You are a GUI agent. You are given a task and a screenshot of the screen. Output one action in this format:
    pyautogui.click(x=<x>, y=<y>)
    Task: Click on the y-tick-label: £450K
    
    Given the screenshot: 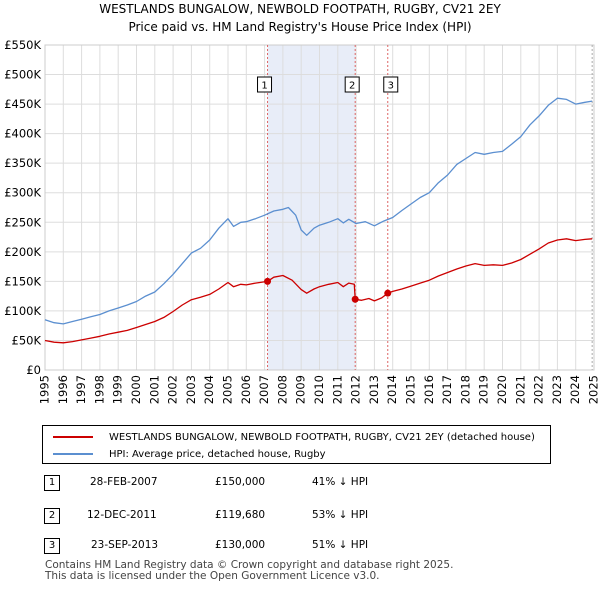 What is the action you would take?
    pyautogui.click(x=22, y=104)
    